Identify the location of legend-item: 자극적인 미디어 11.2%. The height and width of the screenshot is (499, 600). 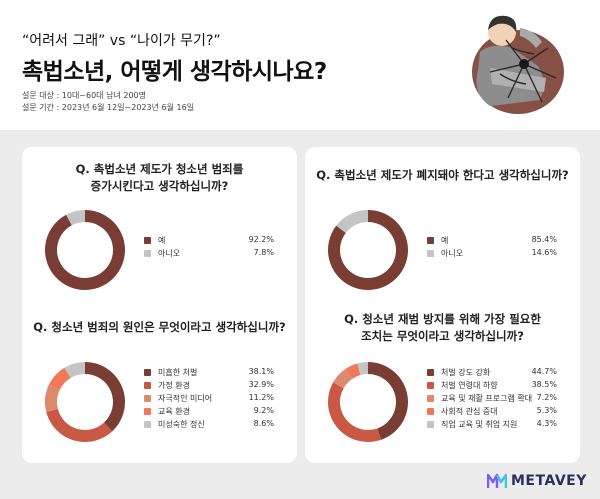
(209, 399).